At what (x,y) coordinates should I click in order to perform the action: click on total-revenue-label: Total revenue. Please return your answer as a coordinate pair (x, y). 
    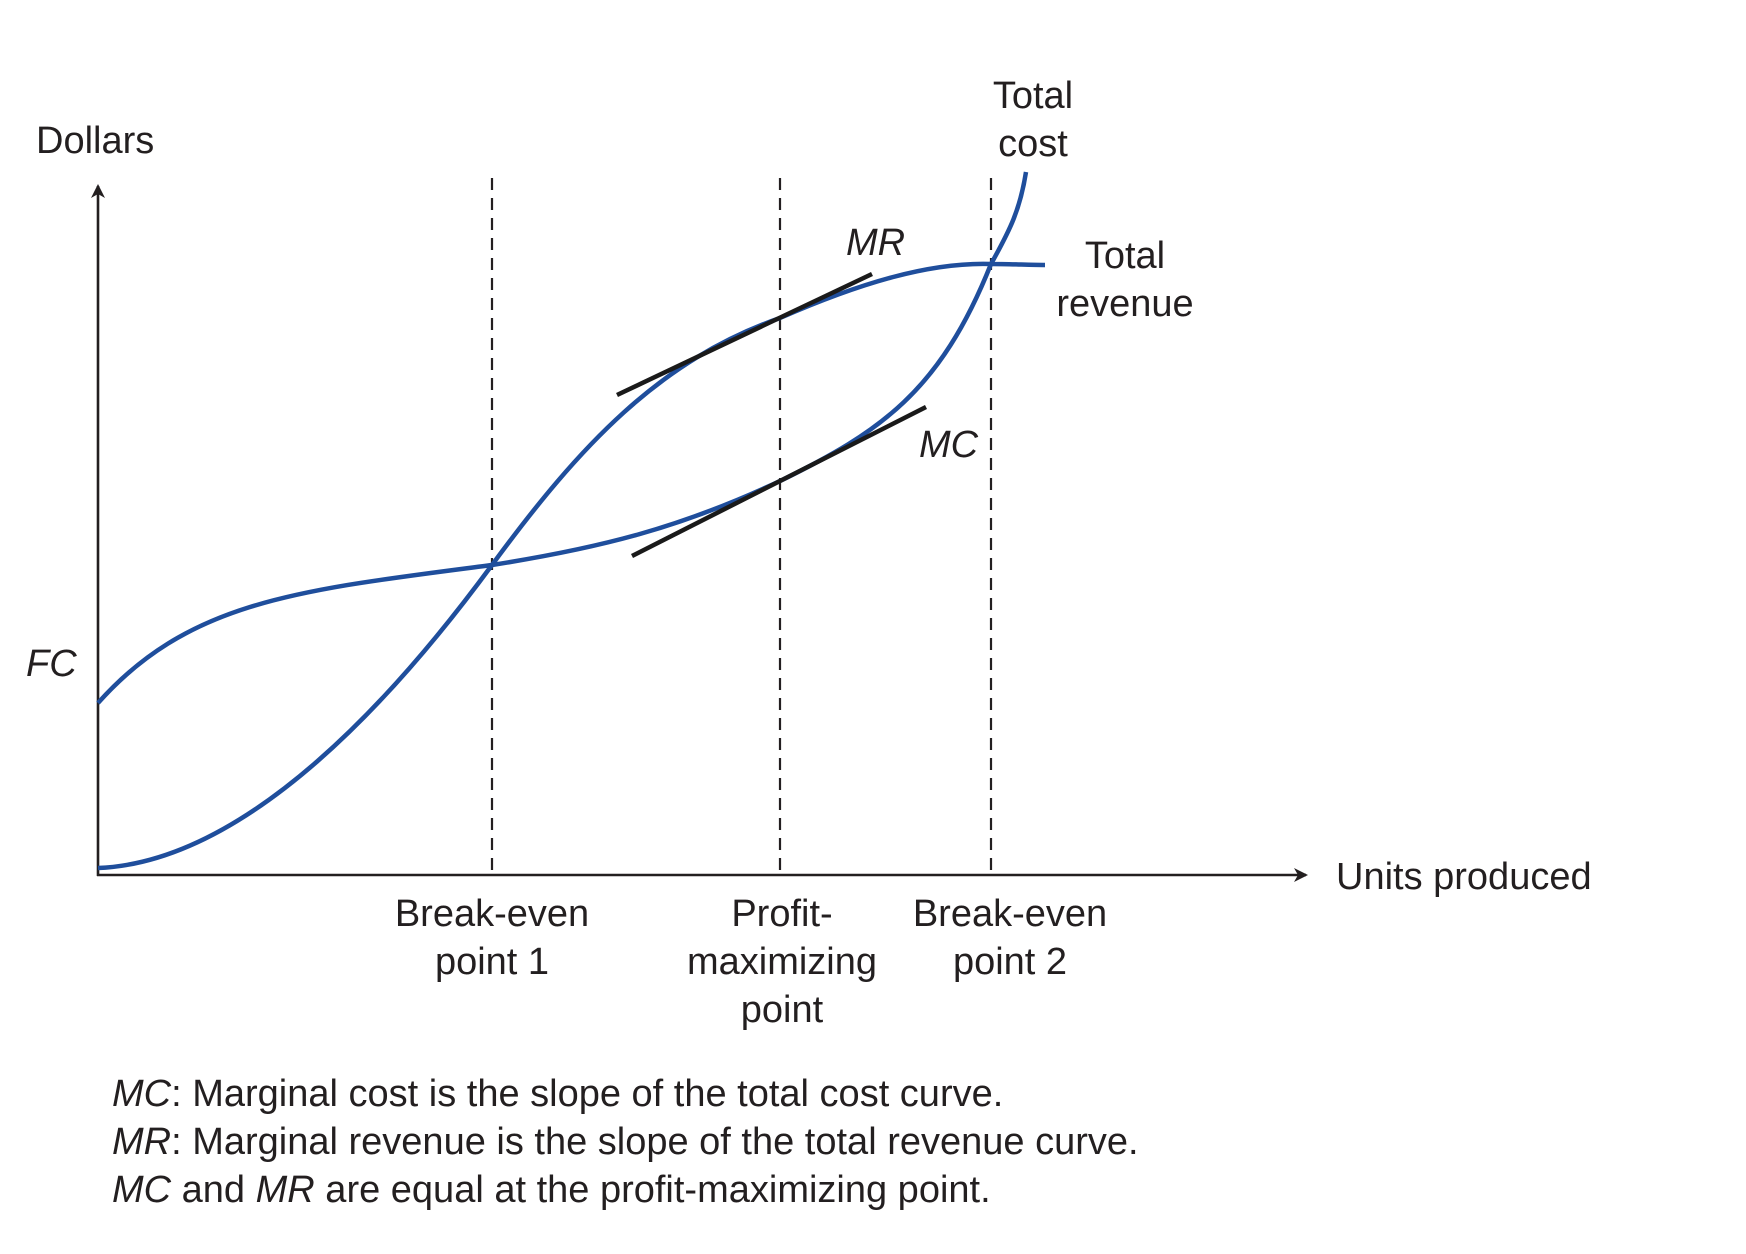
    Looking at the image, I should click on (1124, 280).